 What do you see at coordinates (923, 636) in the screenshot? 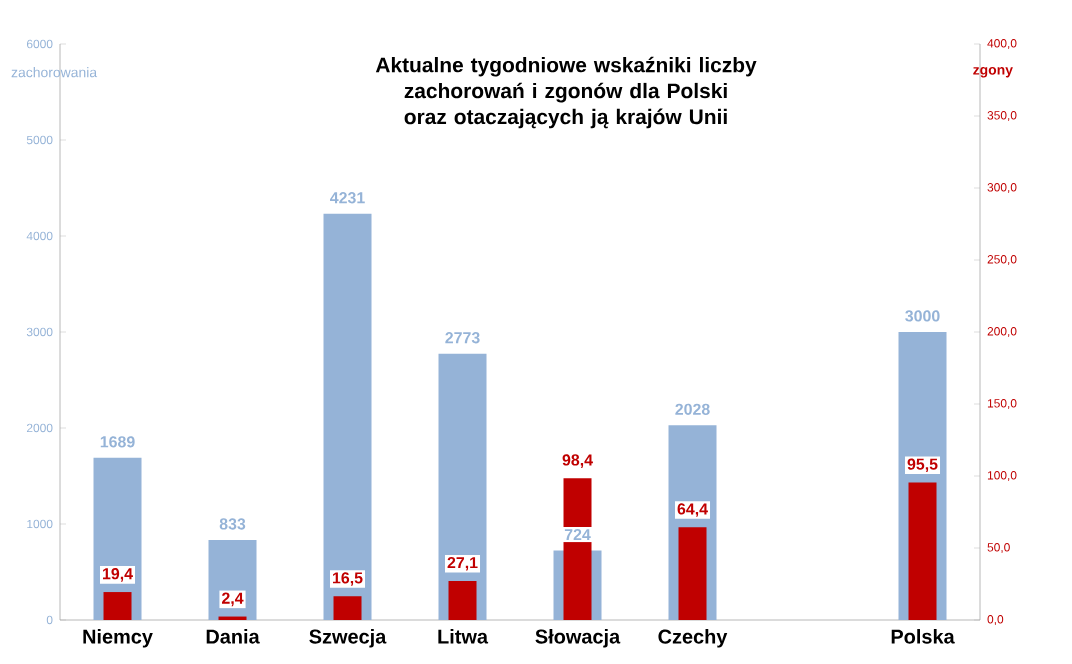
I see `x-tick-label: Polska` at bounding box center [923, 636].